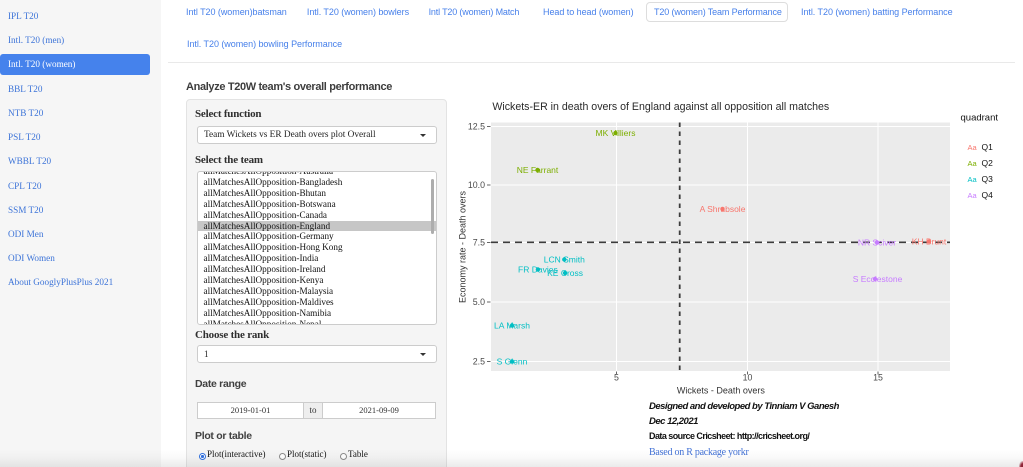 Image resolution: width=1023 pixels, height=467 pixels. Describe the element at coordinates (479, 243) in the screenshot. I see `svg-text: 7.5` at that location.